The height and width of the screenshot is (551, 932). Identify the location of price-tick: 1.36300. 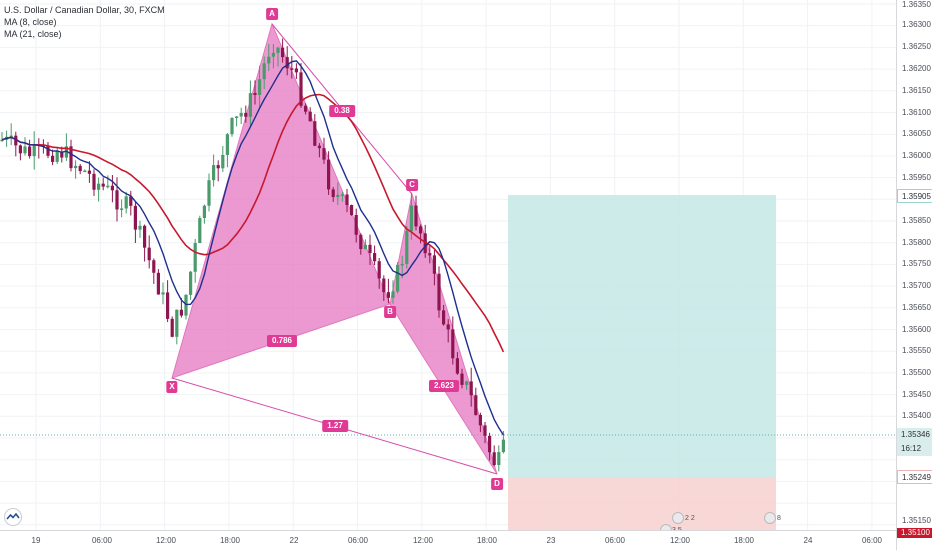
(916, 24).